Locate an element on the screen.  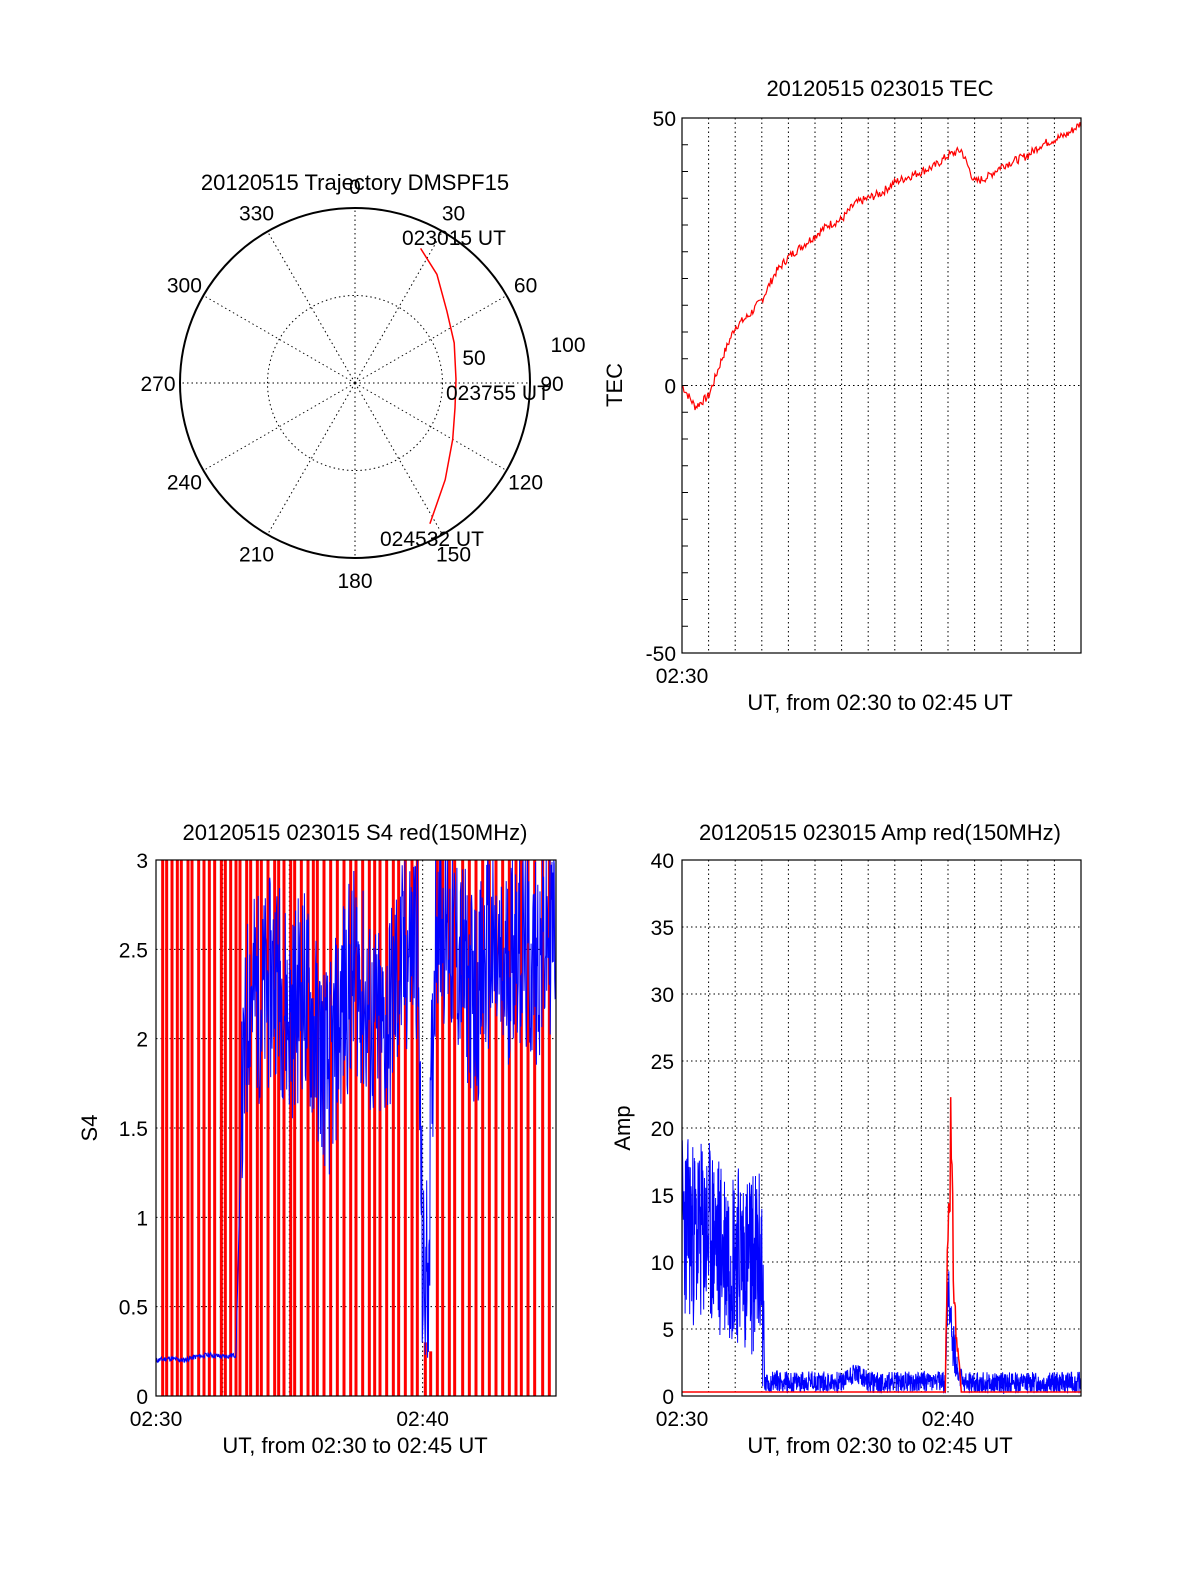
amp-ytick-label: 25 is located at coordinates (662, 1062).